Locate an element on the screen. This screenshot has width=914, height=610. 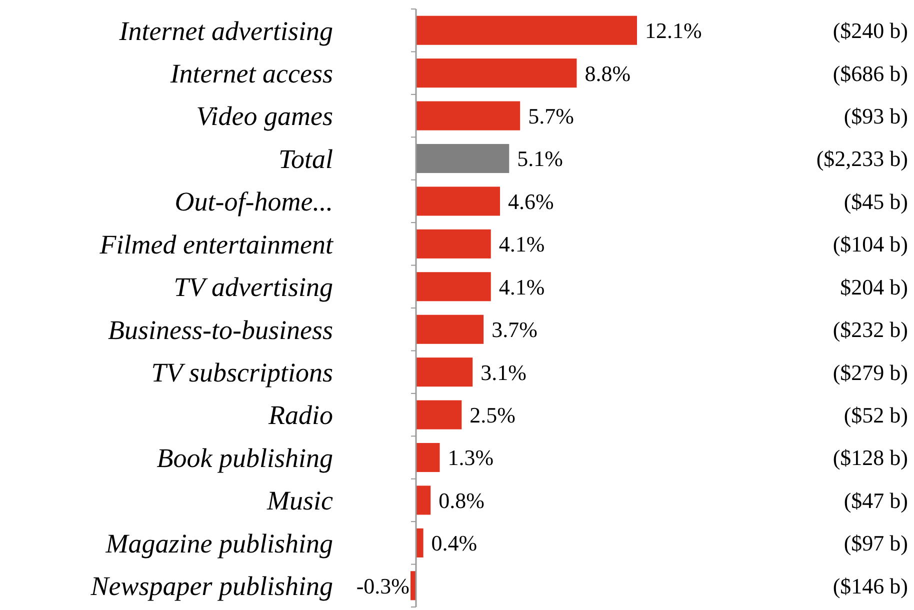
y-tick-label: Business-to-business is located at coordinates (220, 329).